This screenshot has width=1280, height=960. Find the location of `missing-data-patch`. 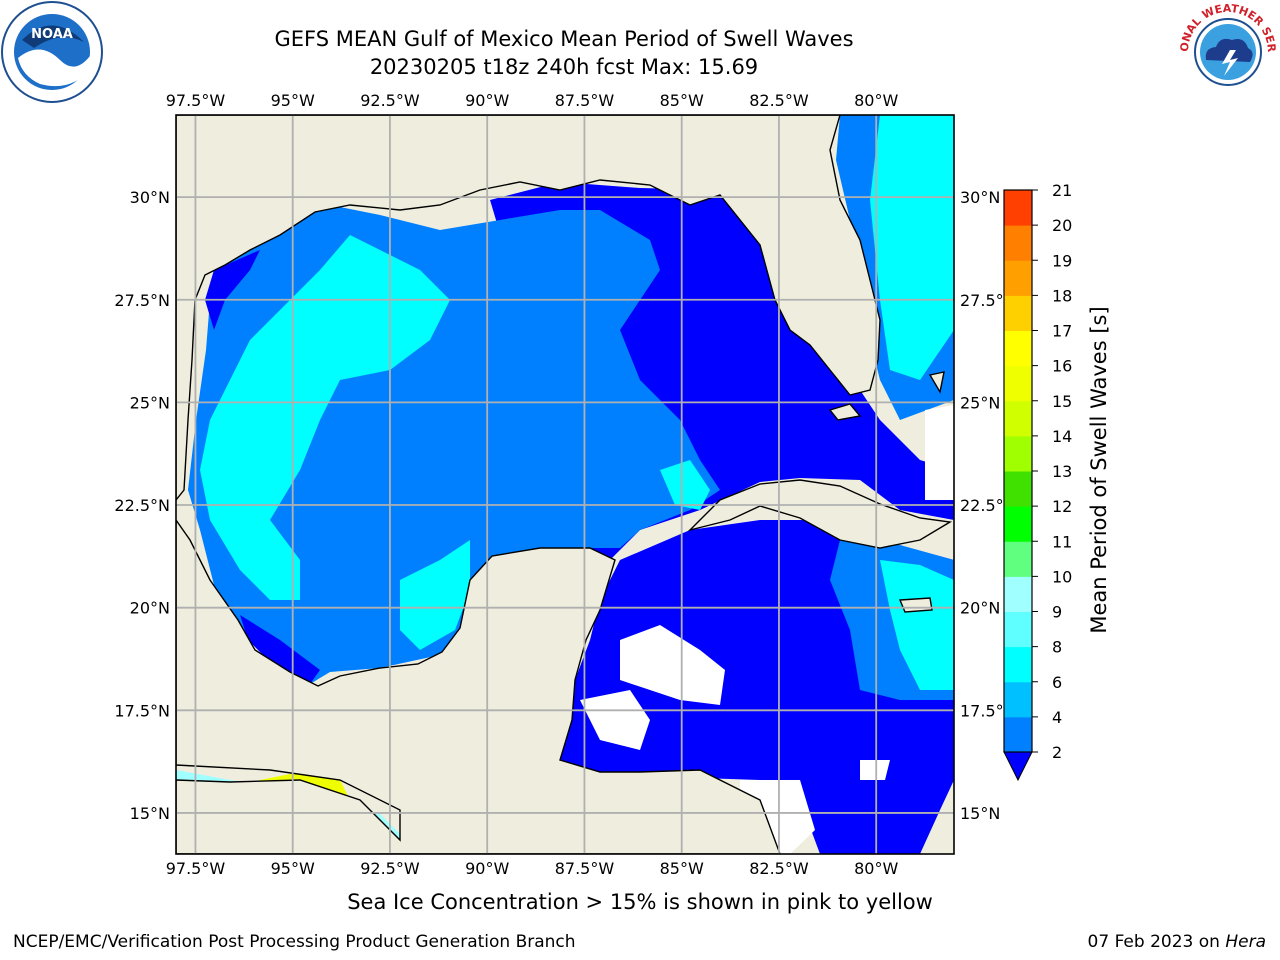

missing-data-patch is located at coordinates (672, 665).